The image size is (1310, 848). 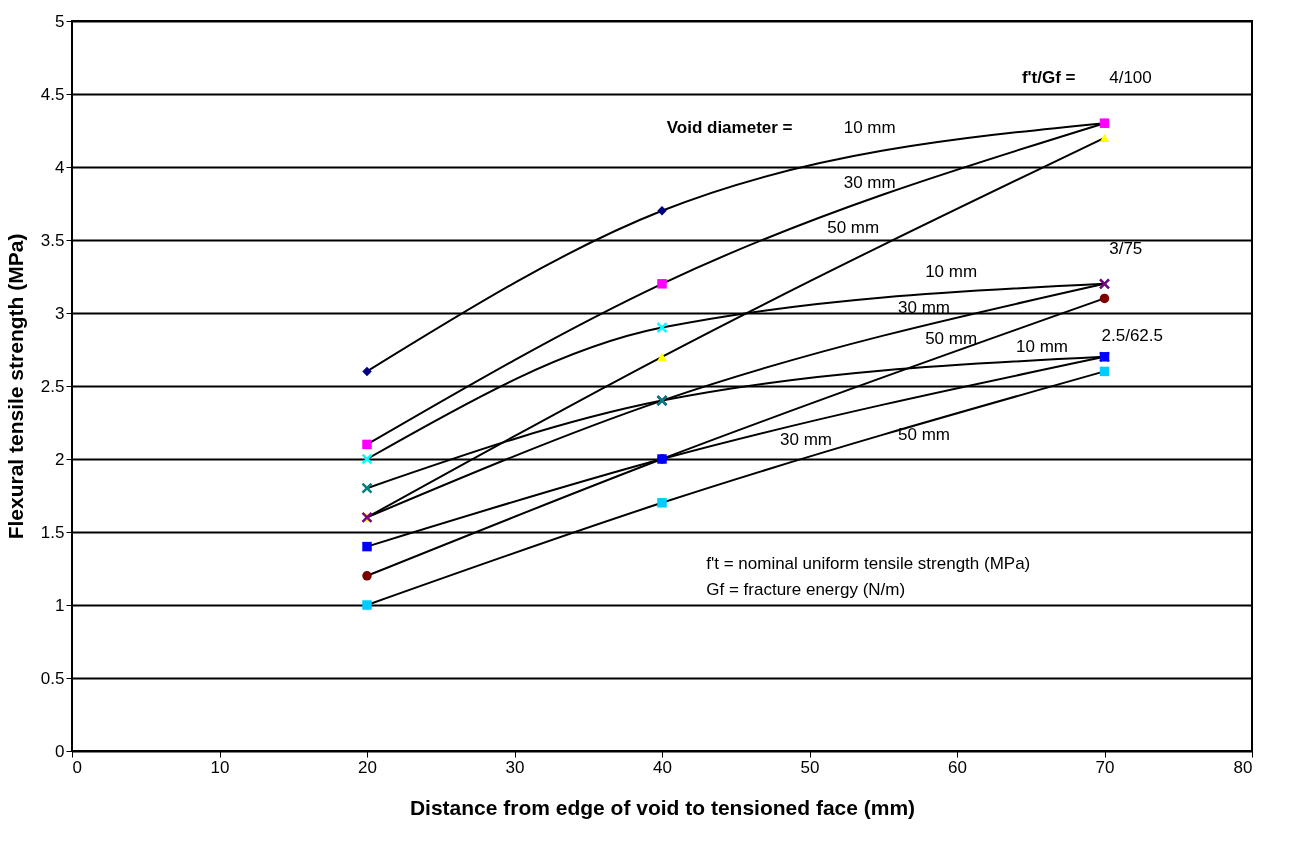 What do you see at coordinates (60, 605) in the screenshot?
I see `y-tick-label: 1` at bounding box center [60, 605].